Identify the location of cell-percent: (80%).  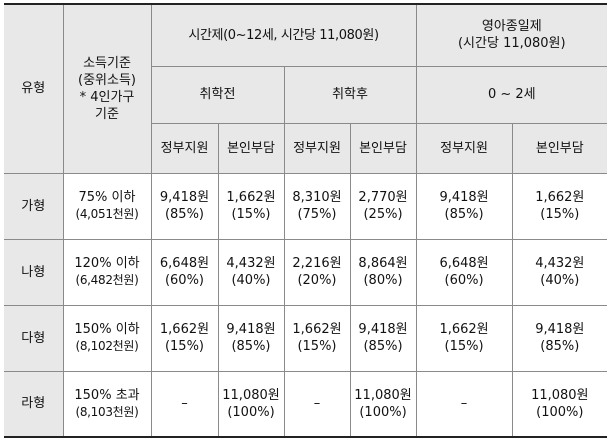
(383, 280).